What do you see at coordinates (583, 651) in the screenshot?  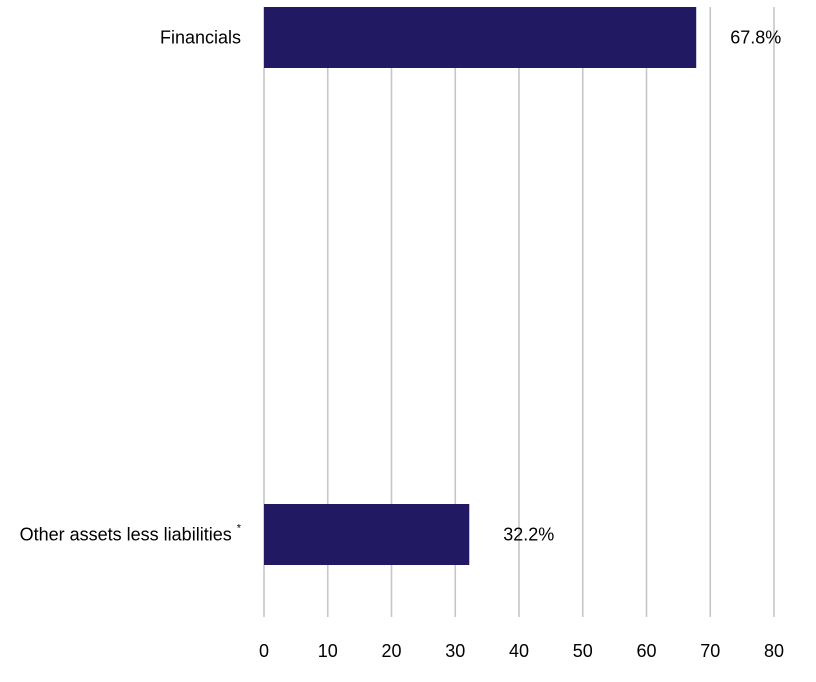 I see `x-tick-label-50: 50` at bounding box center [583, 651].